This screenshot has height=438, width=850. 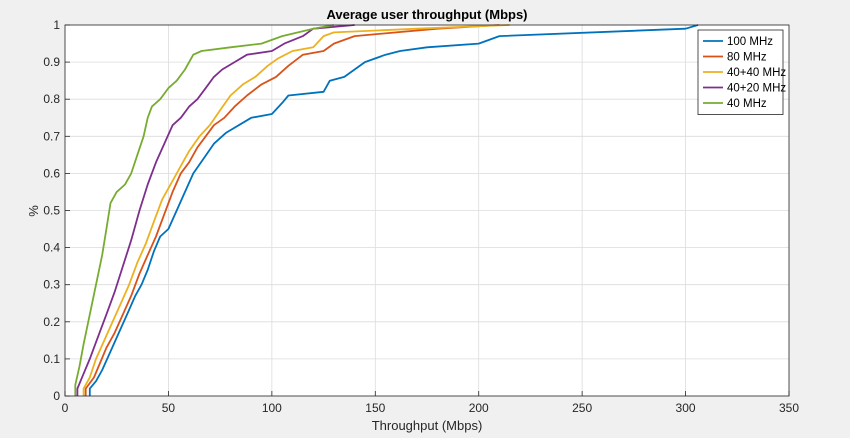 I want to click on legend-label: 40+40 MHz, so click(x=756, y=73).